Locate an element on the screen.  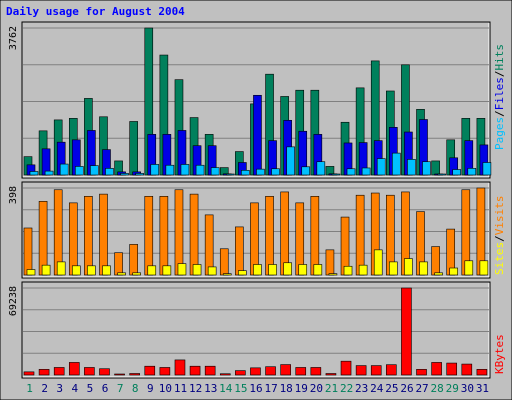
x-tick-label-day-19: 19 is located at coordinates (301, 388).